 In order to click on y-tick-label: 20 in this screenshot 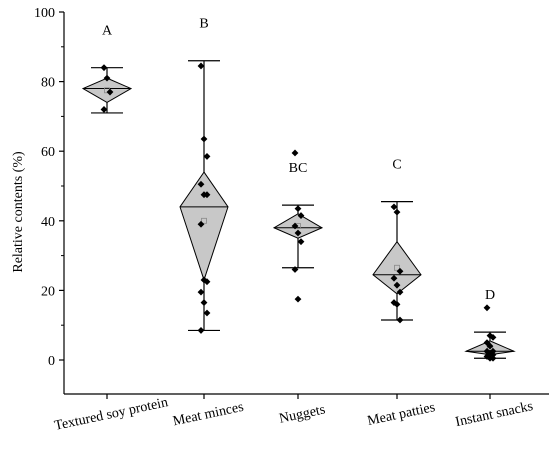, I will do `click(48, 291)`.